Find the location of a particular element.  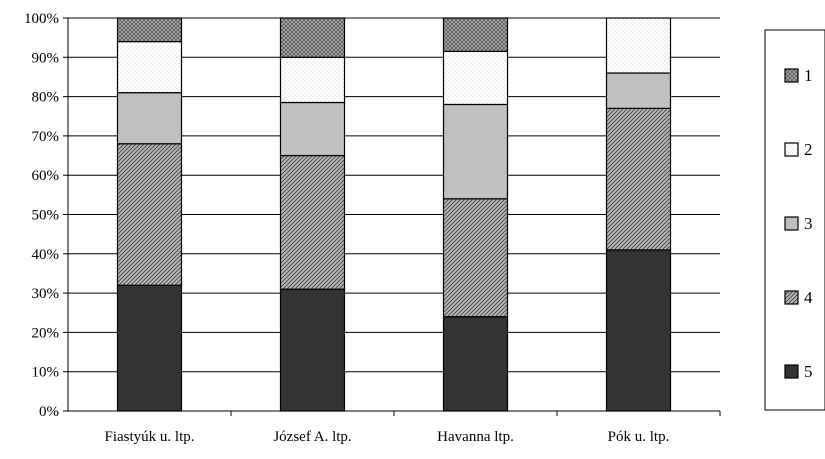

y-tick-label: 60% is located at coordinates (46, 176).